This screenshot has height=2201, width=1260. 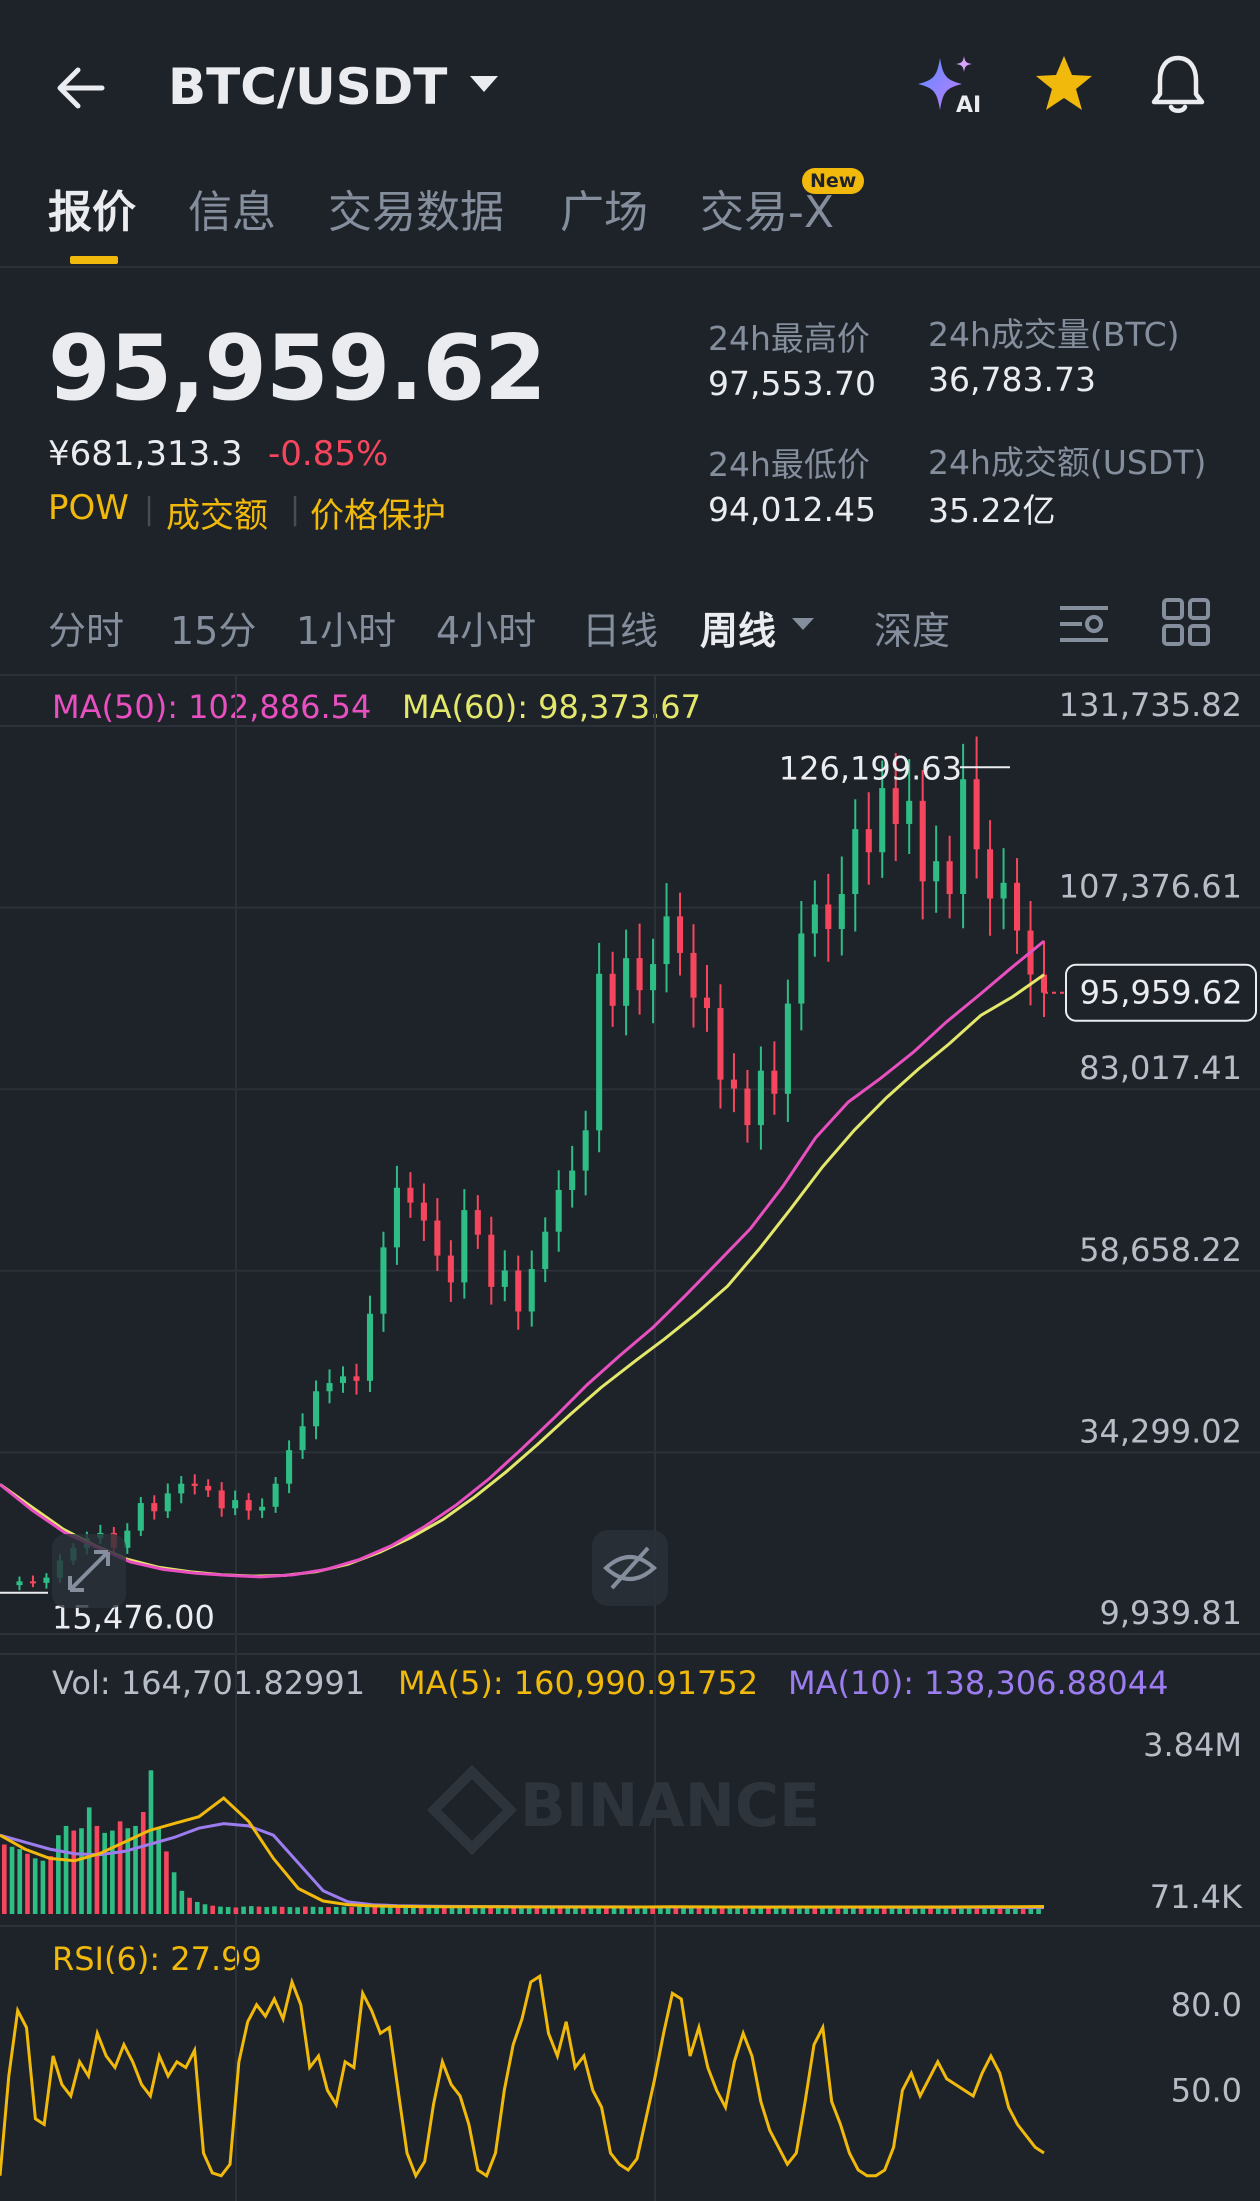 I want to click on tab-info: 信息, so click(x=232, y=212).